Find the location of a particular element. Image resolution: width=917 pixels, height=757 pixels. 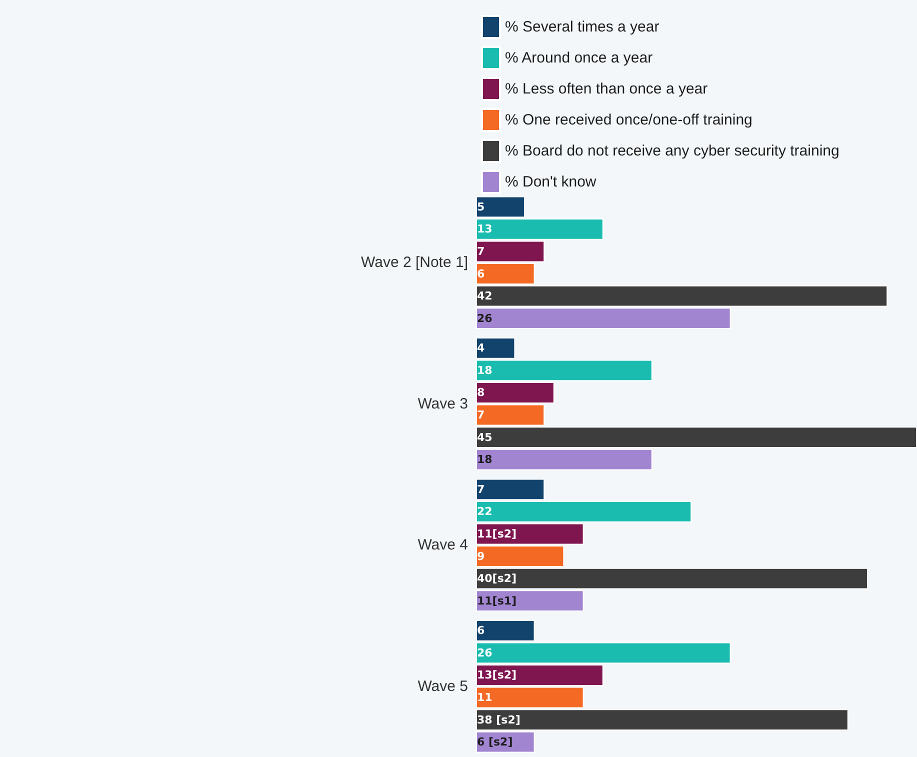

legend-label: % Around once a year is located at coordinates (579, 58).